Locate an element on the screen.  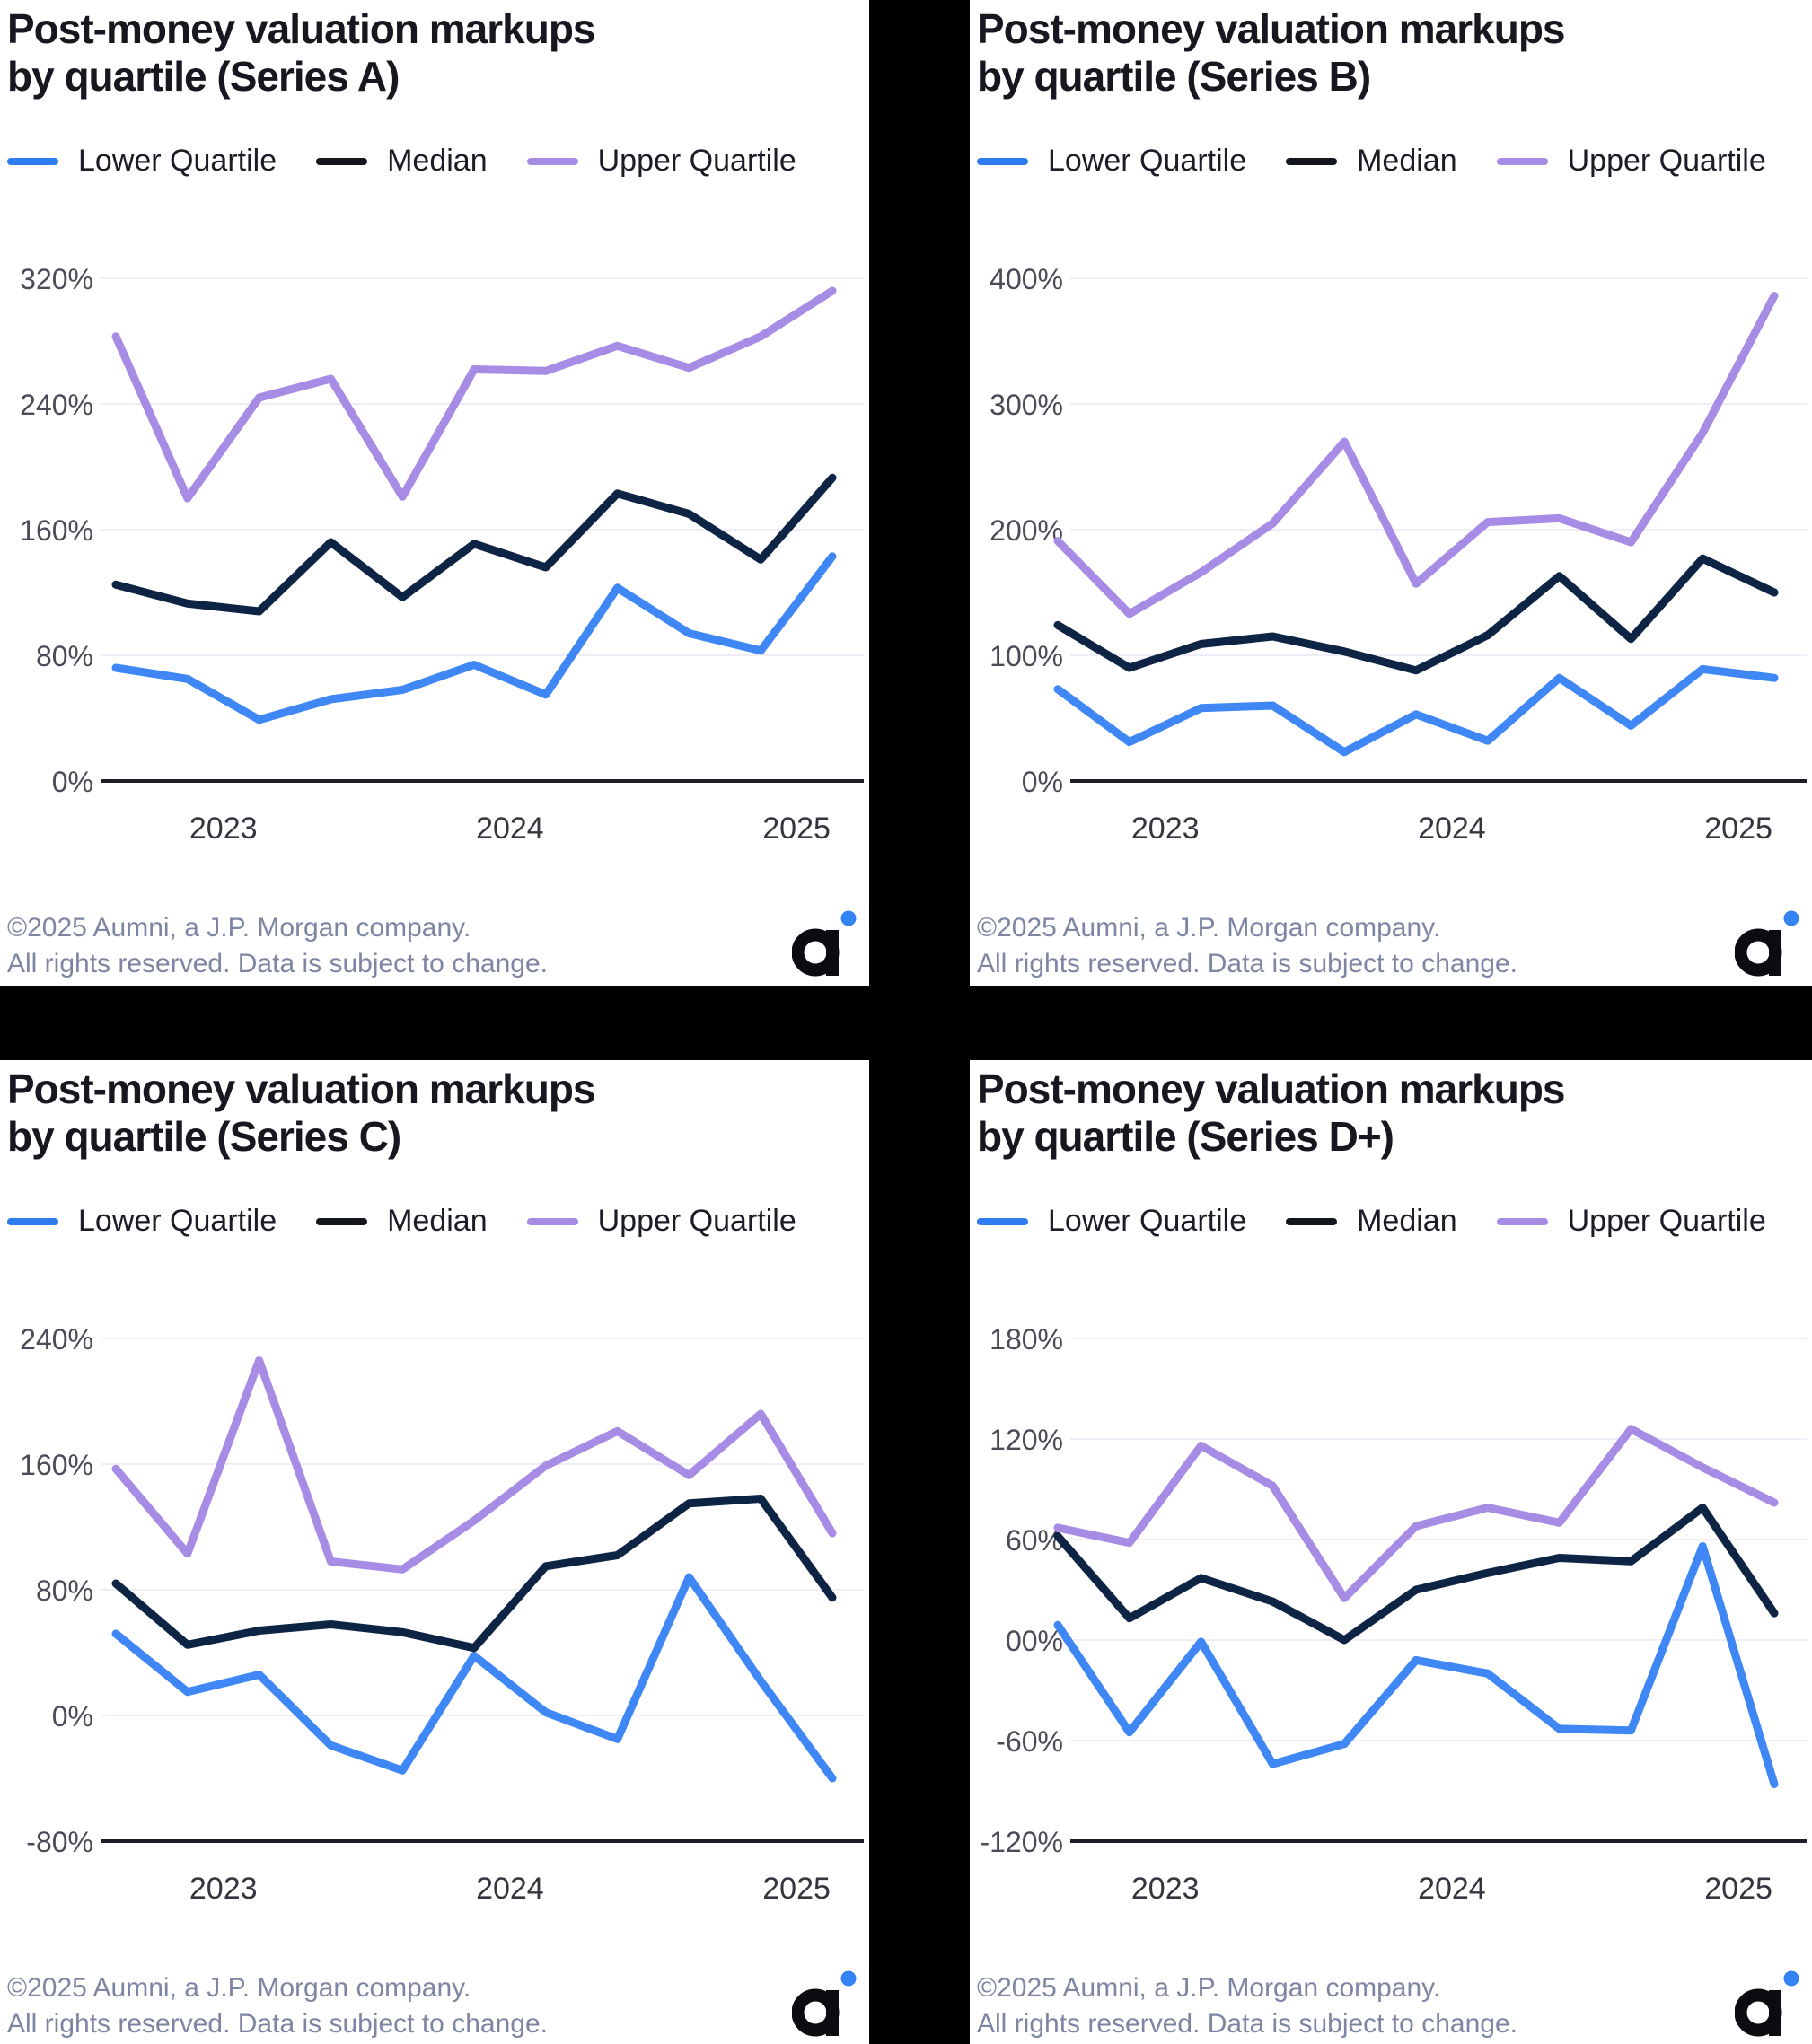
svg-text: 400% is located at coordinates (1026, 279).